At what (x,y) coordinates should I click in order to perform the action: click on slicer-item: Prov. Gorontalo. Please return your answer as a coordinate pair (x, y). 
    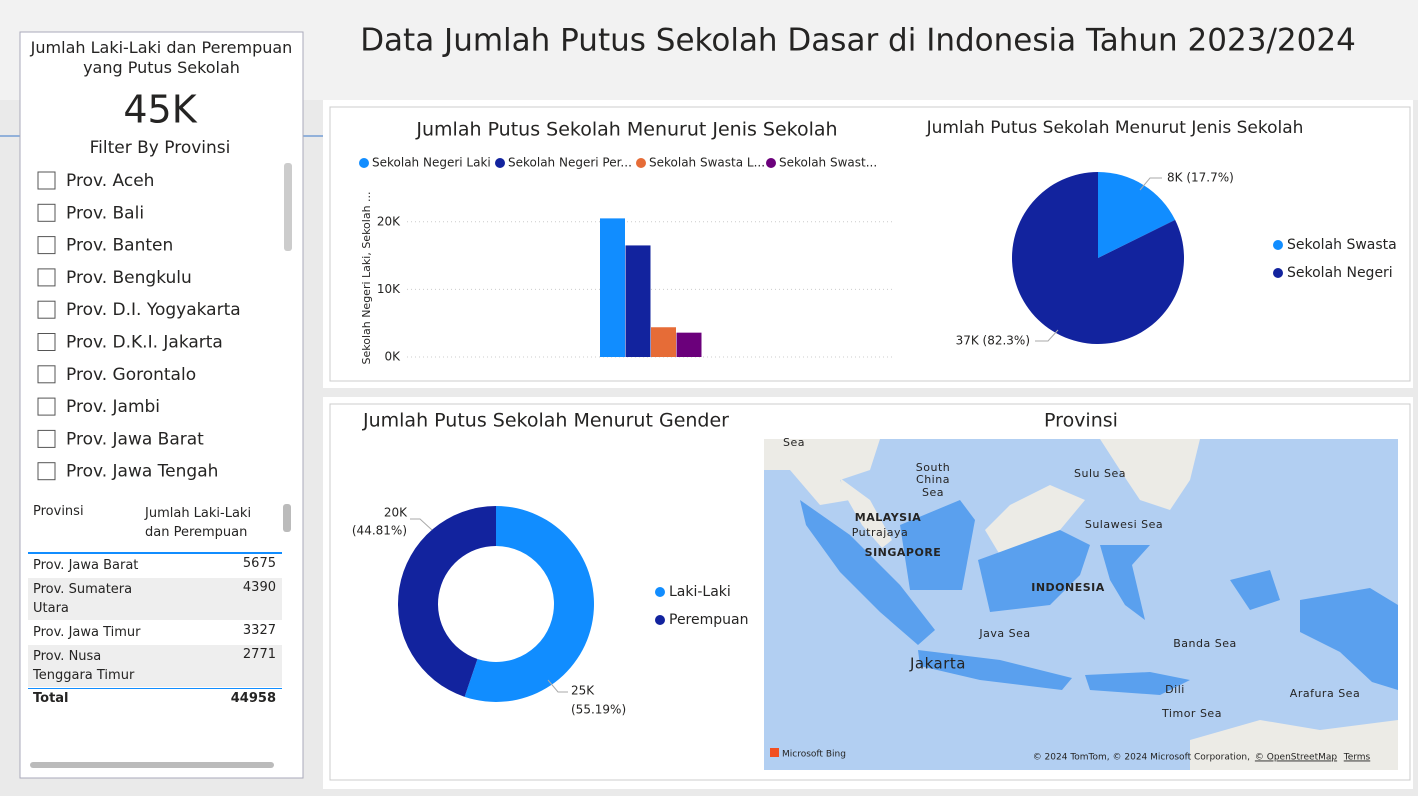
    Looking at the image, I should click on (131, 375).